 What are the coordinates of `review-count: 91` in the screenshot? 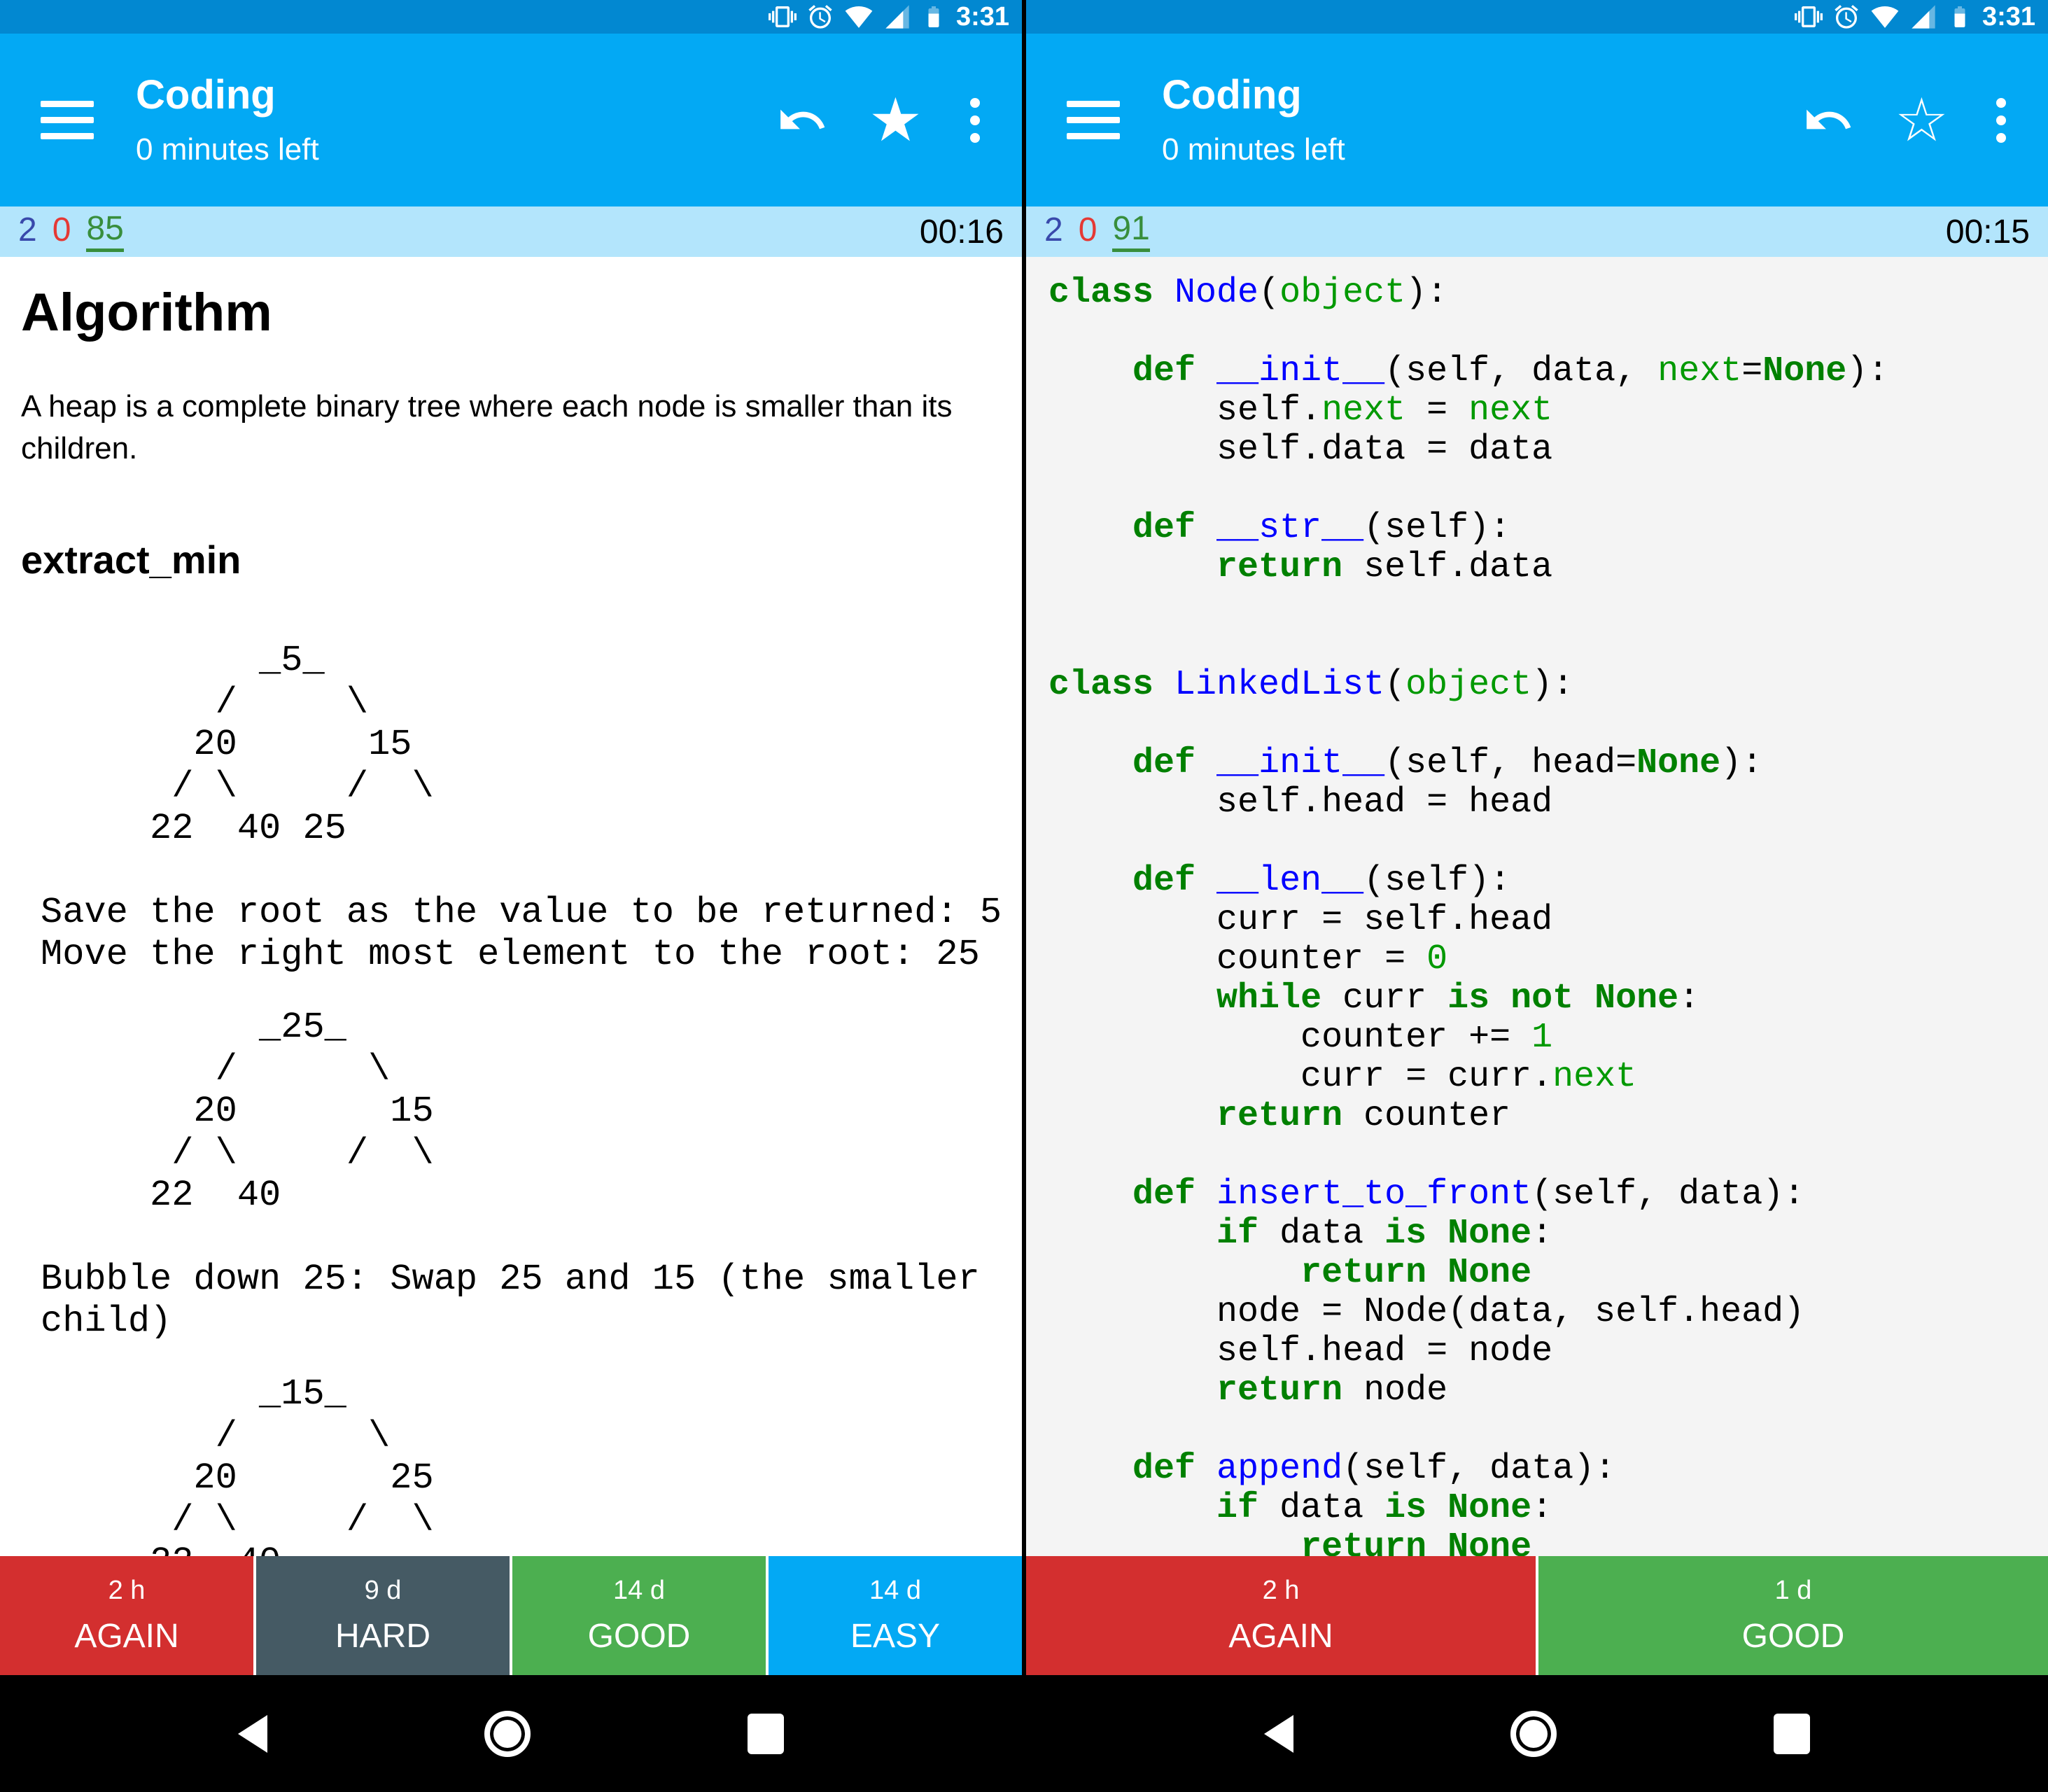 It's located at (1131, 231).